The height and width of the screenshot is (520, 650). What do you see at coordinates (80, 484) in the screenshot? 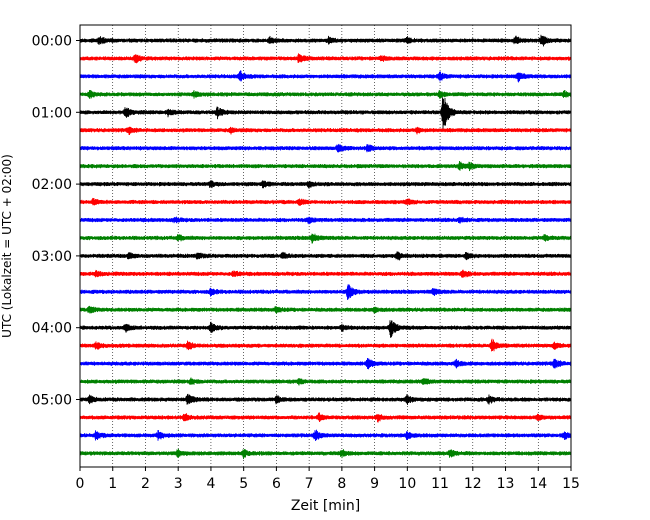
I see `x-tick-label: 0` at bounding box center [80, 484].